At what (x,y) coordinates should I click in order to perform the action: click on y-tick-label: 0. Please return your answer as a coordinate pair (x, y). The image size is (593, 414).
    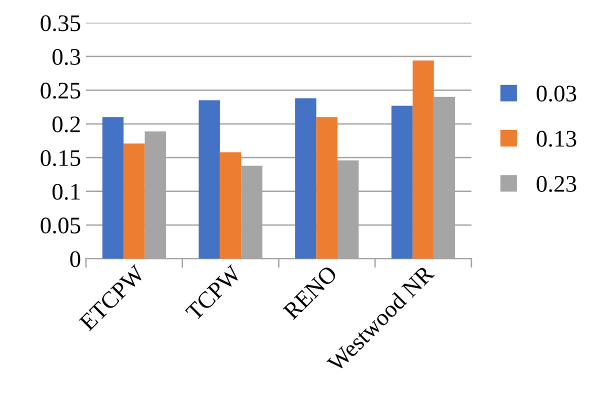
    Looking at the image, I should click on (75, 259).